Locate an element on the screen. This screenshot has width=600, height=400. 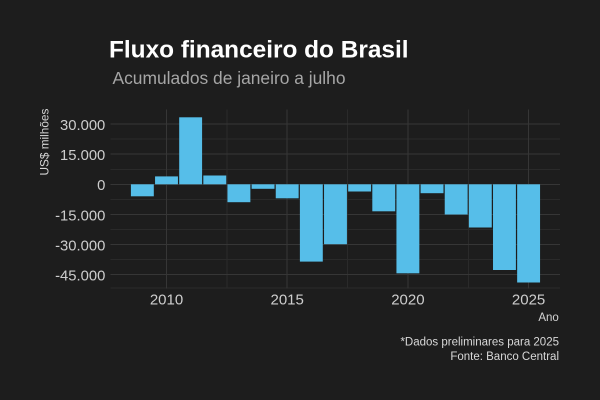
svg-text: 2010 is located at coordinates (166, 300).